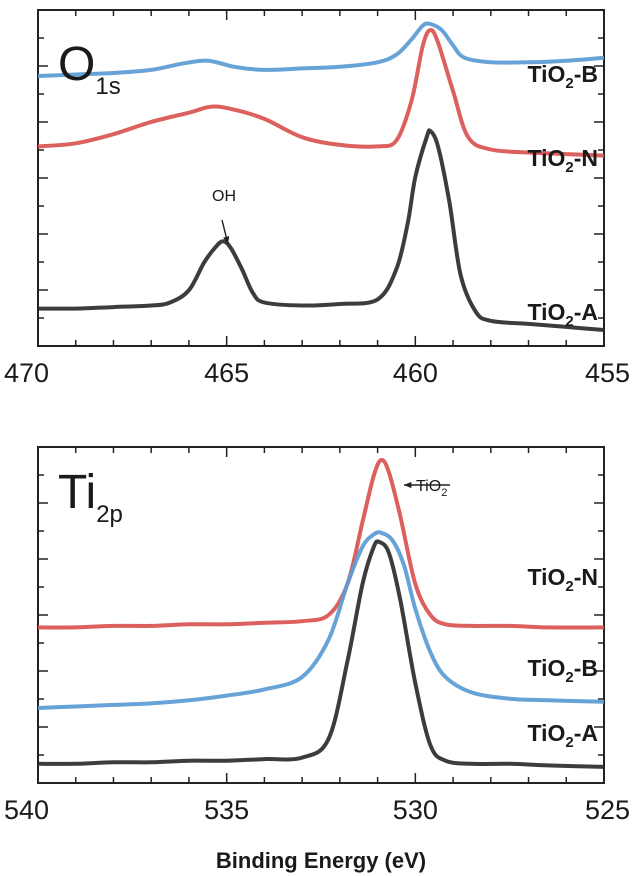  Describe the element at coordinates (408, 485) in the screenshot. I see `ti2p-annotation-arrowhead` at that location.